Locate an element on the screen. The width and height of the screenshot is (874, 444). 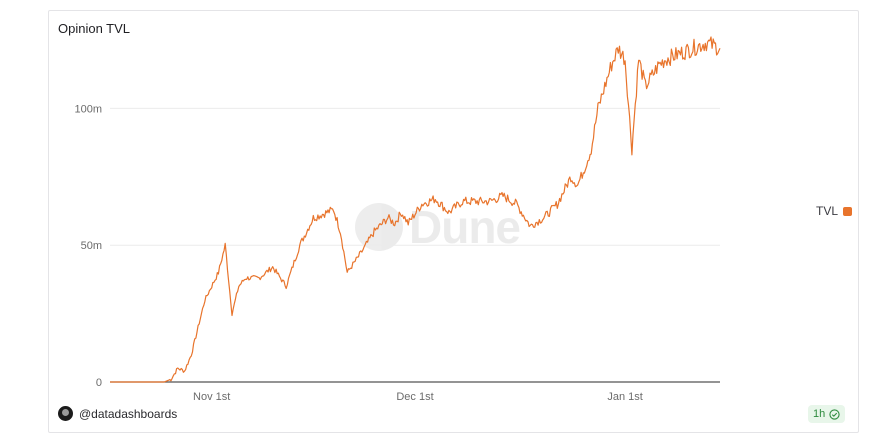
legend: TVL is located at coordinates (834, 211).